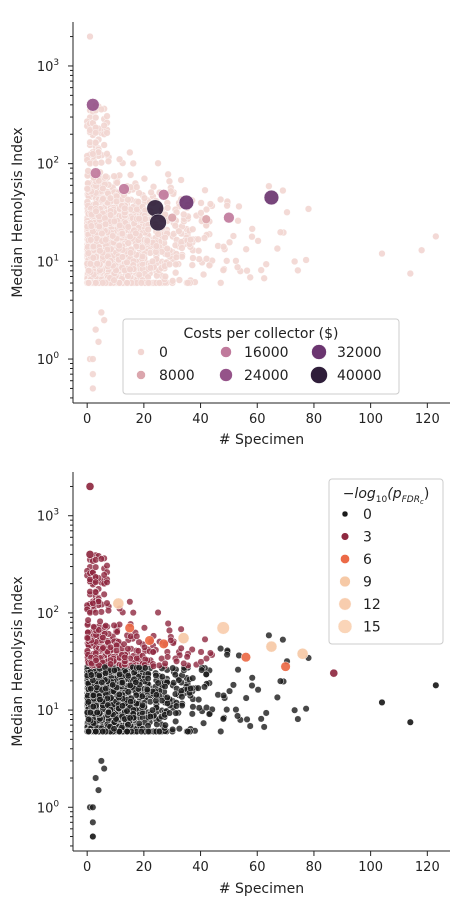  What do you see at coordinates (177, 376) in the screenshot?
I see `legend-label: 8000` at bounding box center [177, 376].